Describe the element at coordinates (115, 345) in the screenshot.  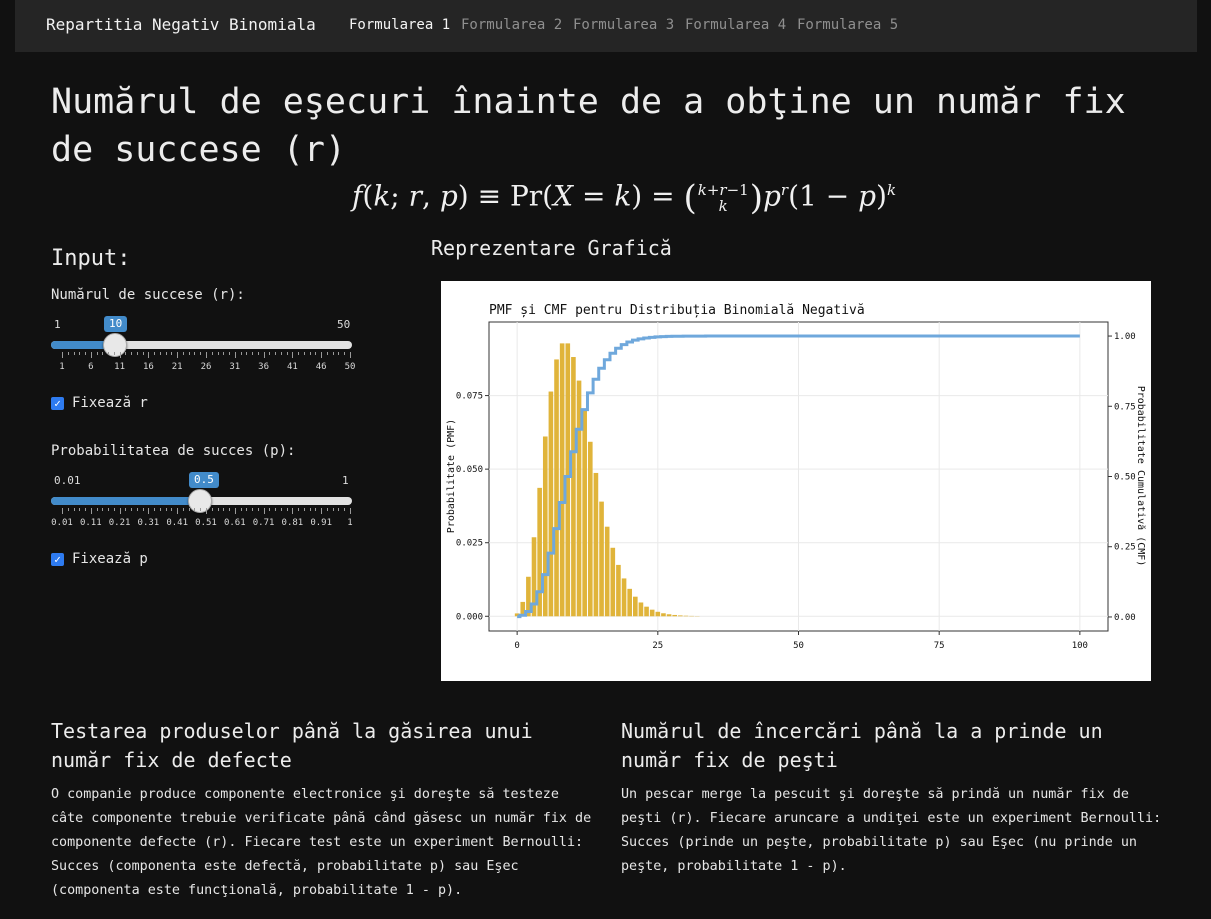
I see `slider-r-handle` at that location.